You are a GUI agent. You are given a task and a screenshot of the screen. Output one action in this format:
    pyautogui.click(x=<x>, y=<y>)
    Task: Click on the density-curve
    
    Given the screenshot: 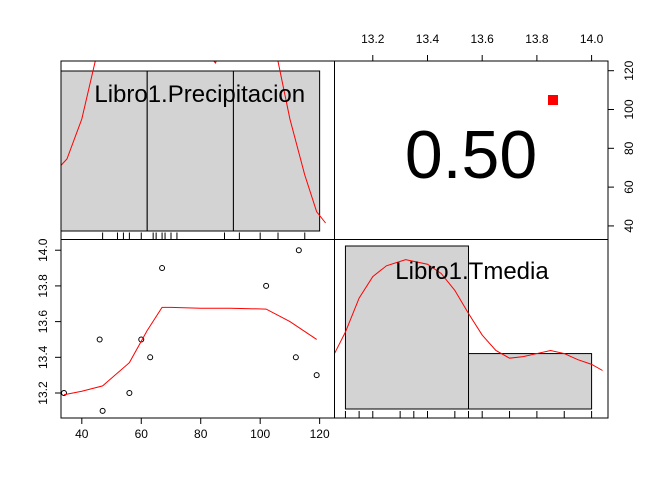 What is the action you would take?
    pyautogui.click(x=468, y=315)
    